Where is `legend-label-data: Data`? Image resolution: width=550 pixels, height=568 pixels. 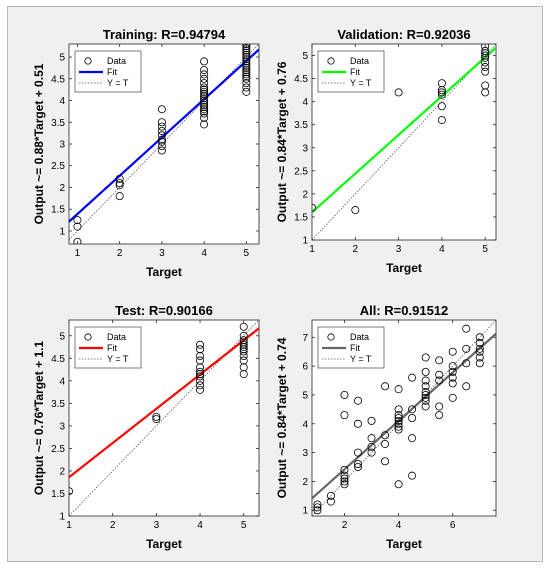 legend-label-data: Data is located at coordinates (116, 61).